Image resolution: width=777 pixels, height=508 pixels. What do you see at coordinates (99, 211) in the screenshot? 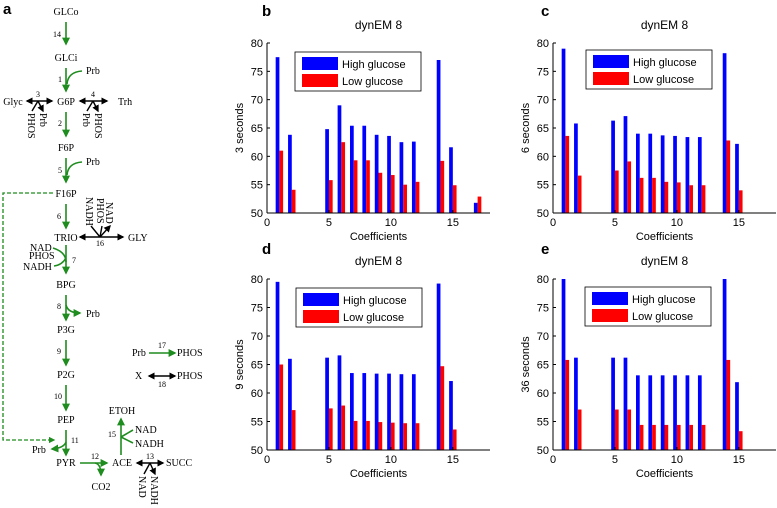
I see `node-phos-16: PHOS` at bounding box center [99, 211].